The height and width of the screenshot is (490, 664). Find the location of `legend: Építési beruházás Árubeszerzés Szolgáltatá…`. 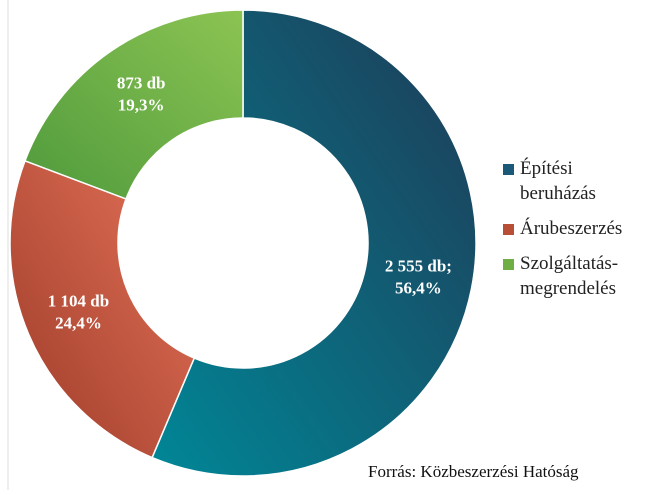

legend: Építési beruházás Árubeszerzés Szolgáltatá… is located at coordinates (575, 233).